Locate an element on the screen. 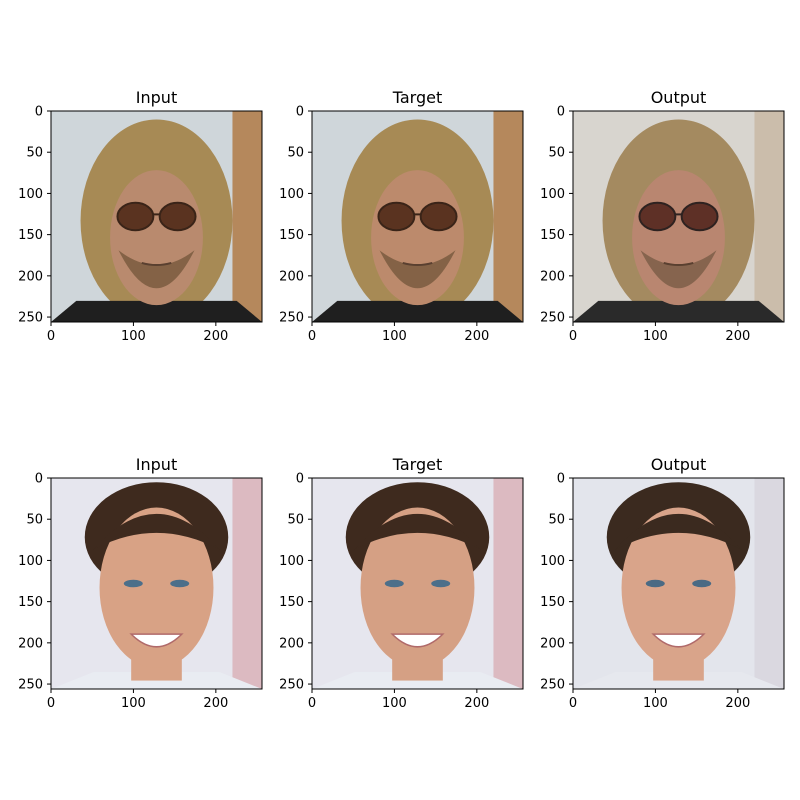  subplot-0-0: Input 0 100 200 0 50 100 150 200 250 is located at coordinates (140, 216).